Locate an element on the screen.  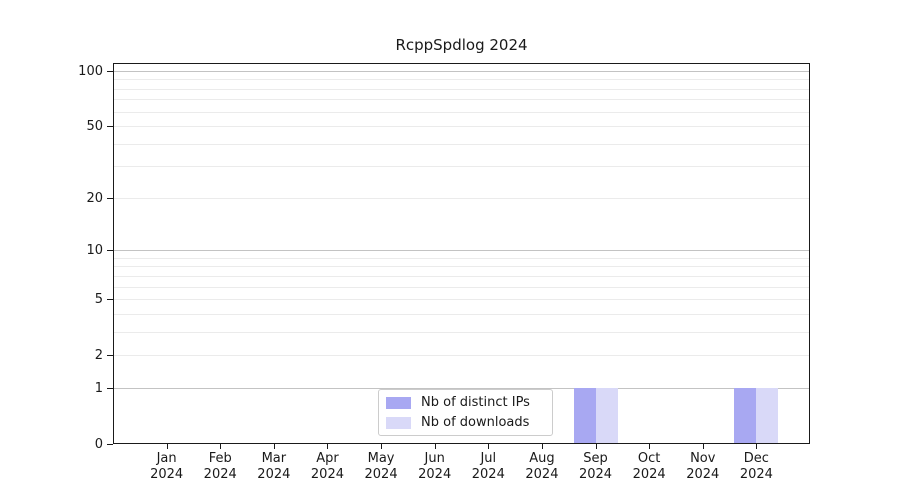
x-tick-label: Feb 2024 is located at coordinates (220, 466).